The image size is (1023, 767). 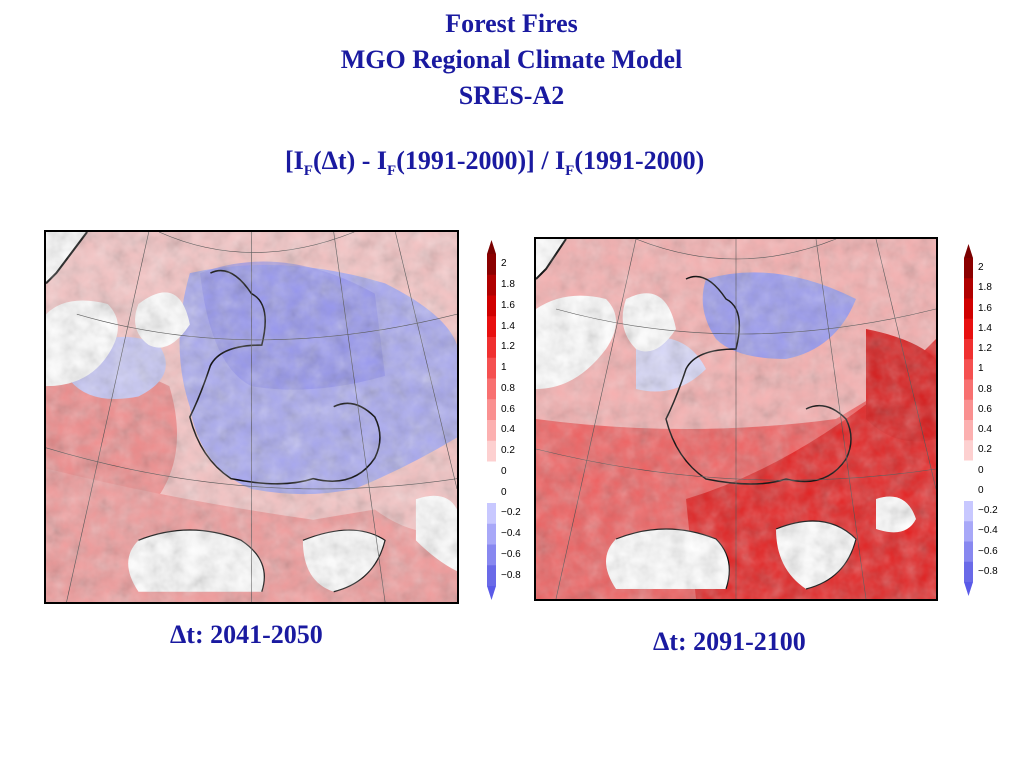 What do you see at coordinates (729, 641) in the screenshot?
I see `caption-2091-2100: Δt: 2091-2100` at bounding box center [729, 641].